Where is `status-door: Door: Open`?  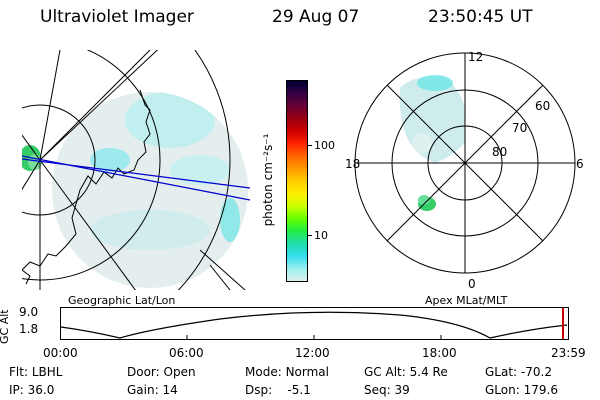 status-door: Door: Open is located at coordinates (161, 372).